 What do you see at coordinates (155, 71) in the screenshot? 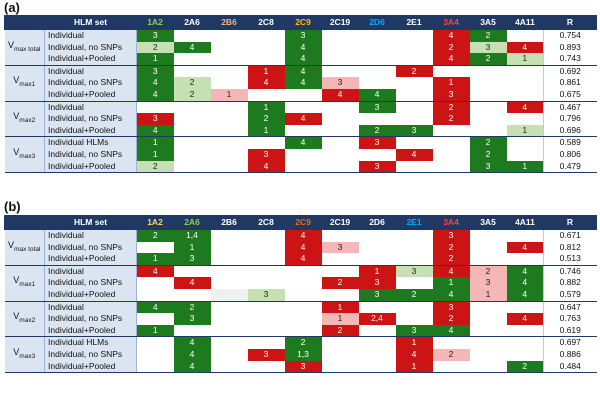
I see `rank-cell-1a2: 3` at bounding box center [155, 71].